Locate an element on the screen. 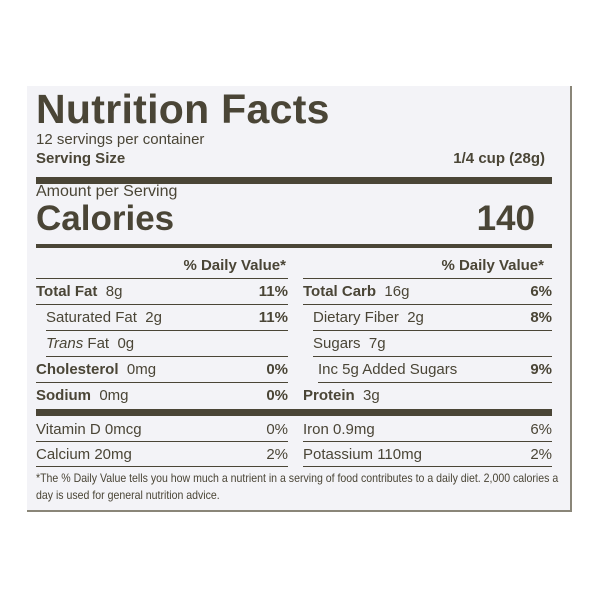 This screenshot has width=600, height=600. vitamin-name: Vitamin D 0mcg is located at coordinates (89, 429).